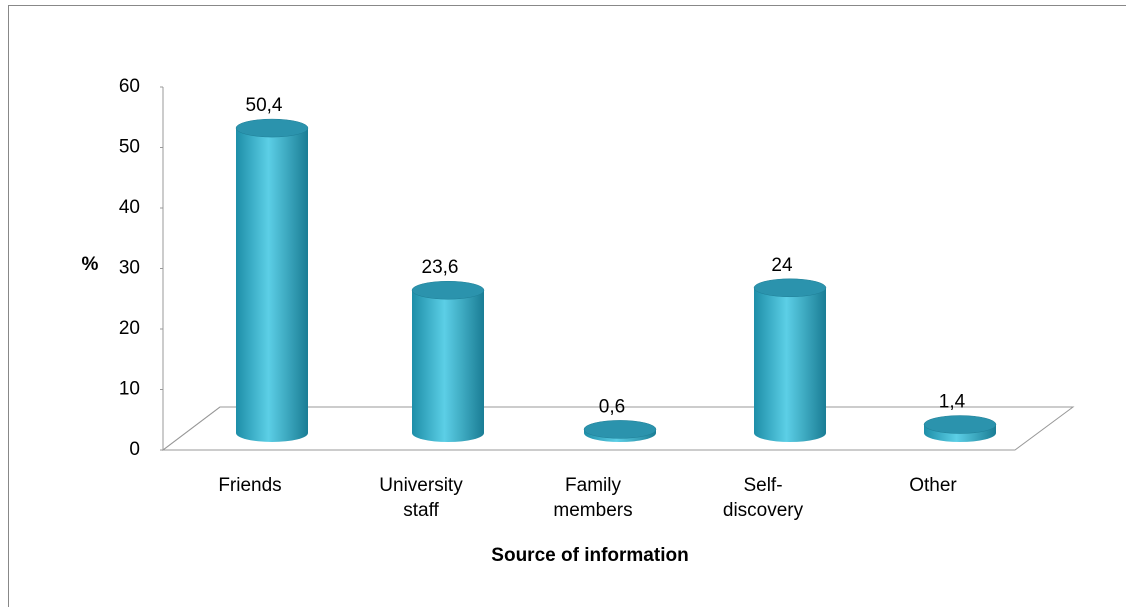 The height and width of the screenshot is (607, 1126). I want to click on x-tick-label: Self-discovery, so click(763, 498).